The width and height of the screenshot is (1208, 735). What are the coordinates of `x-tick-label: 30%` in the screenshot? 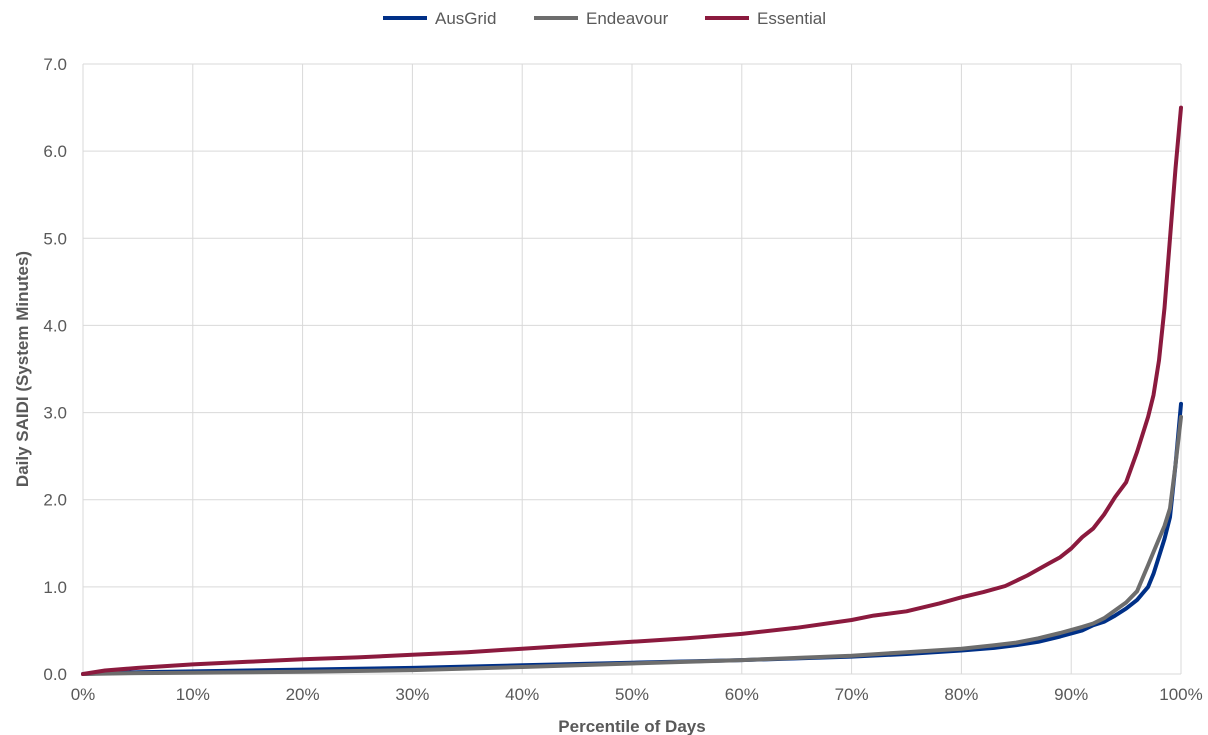 It's located at (412, 694).